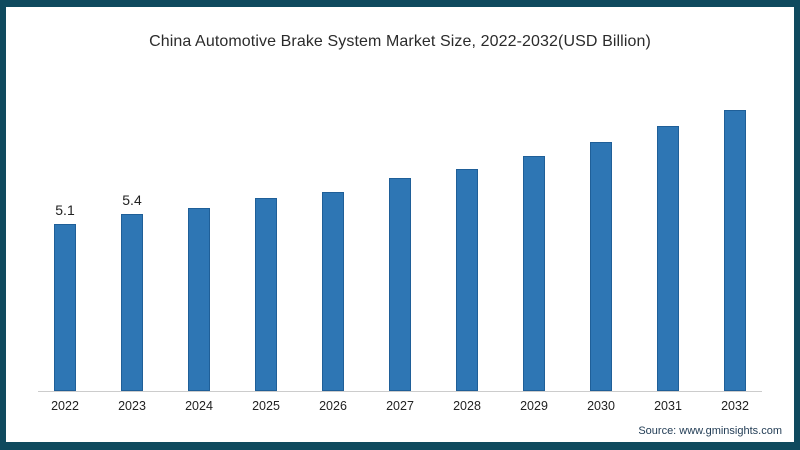  Describe the element at coordinates (668, 258) in the screenshot. I see `bar-2031` at that location.